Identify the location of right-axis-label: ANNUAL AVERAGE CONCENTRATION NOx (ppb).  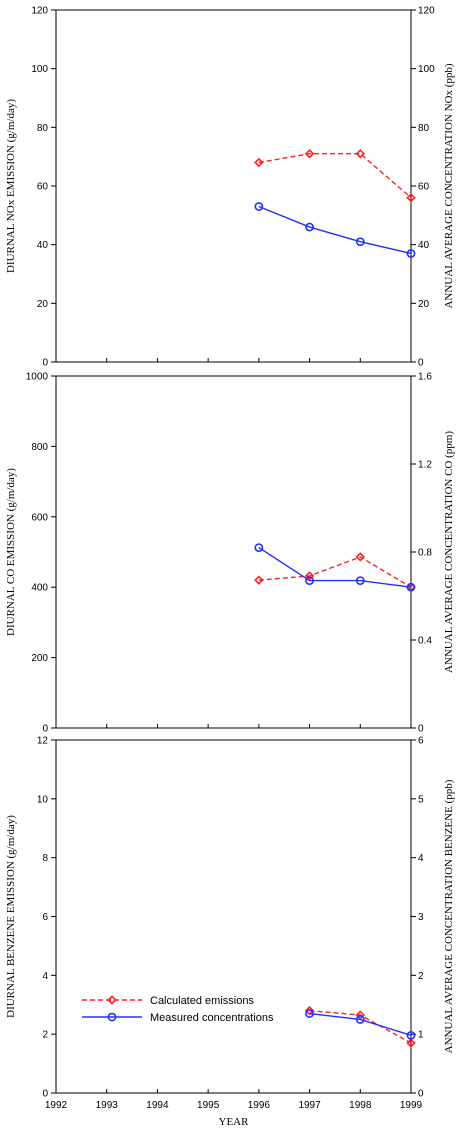
(449, 185).